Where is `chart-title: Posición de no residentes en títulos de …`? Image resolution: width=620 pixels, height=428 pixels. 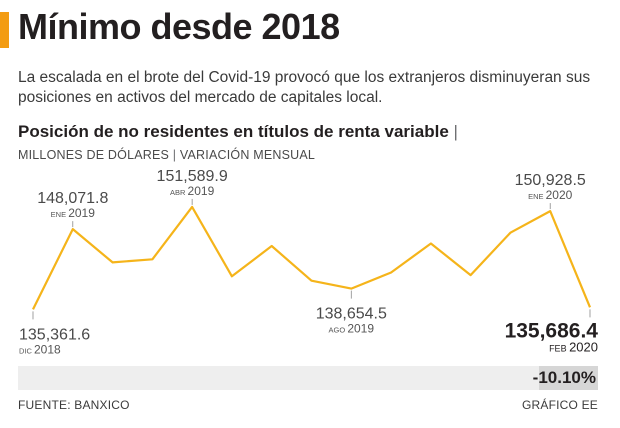 chart-title: Posición de no residentes en títulos de … is located at coordinates (238, 132).